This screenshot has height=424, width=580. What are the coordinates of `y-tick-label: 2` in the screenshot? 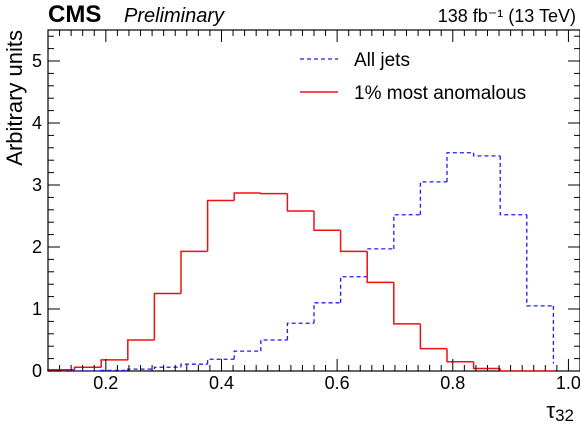 It's located at (37, 247).